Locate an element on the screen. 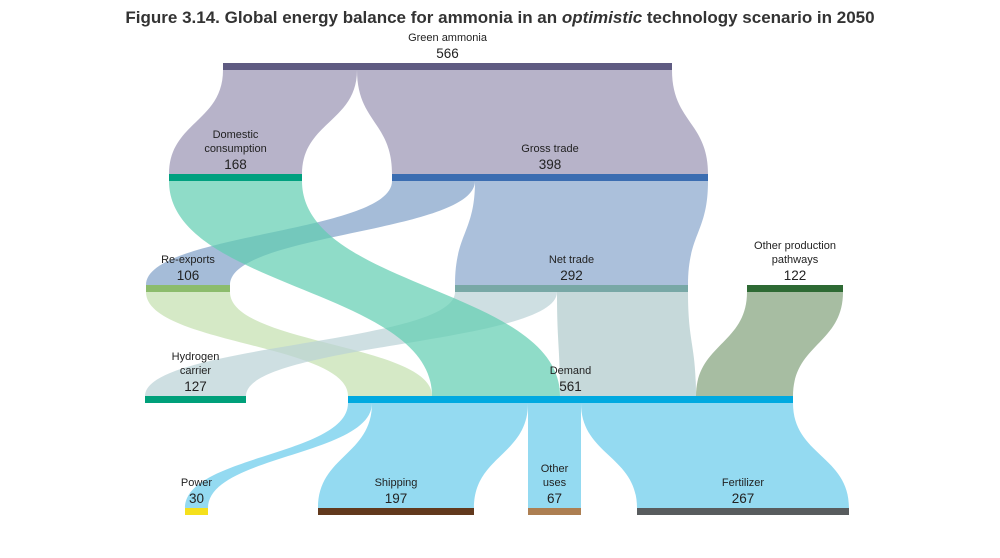  node-bar-shipping is located at coordinates (396, 511).